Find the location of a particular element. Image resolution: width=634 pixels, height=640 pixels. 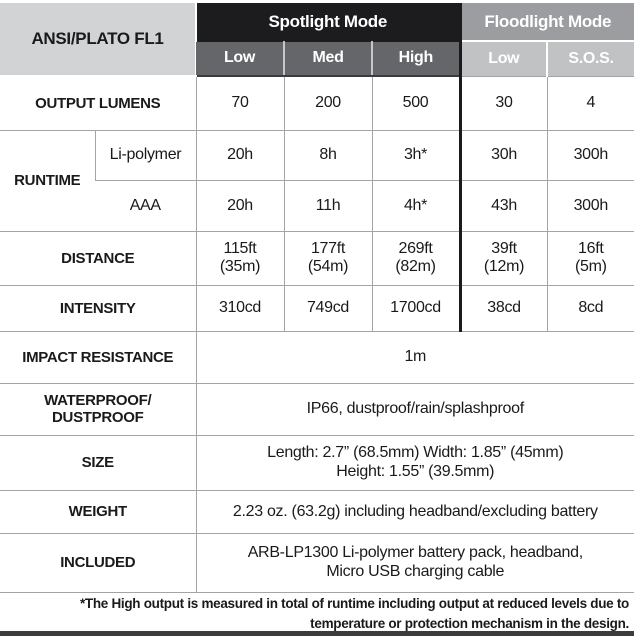

waterproof-value: IP66, dustproof/rain/splashproof is located at coordinates (414, 409).